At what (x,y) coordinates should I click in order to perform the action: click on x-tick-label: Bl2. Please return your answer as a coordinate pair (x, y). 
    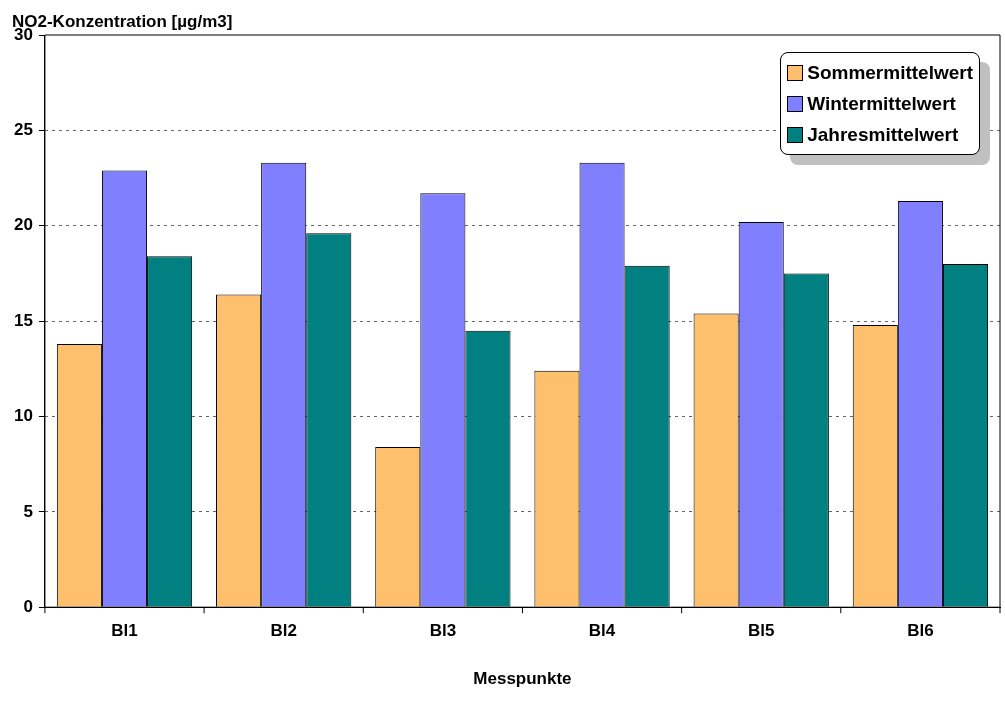
    Looking at the image, I should click on (283, 631).